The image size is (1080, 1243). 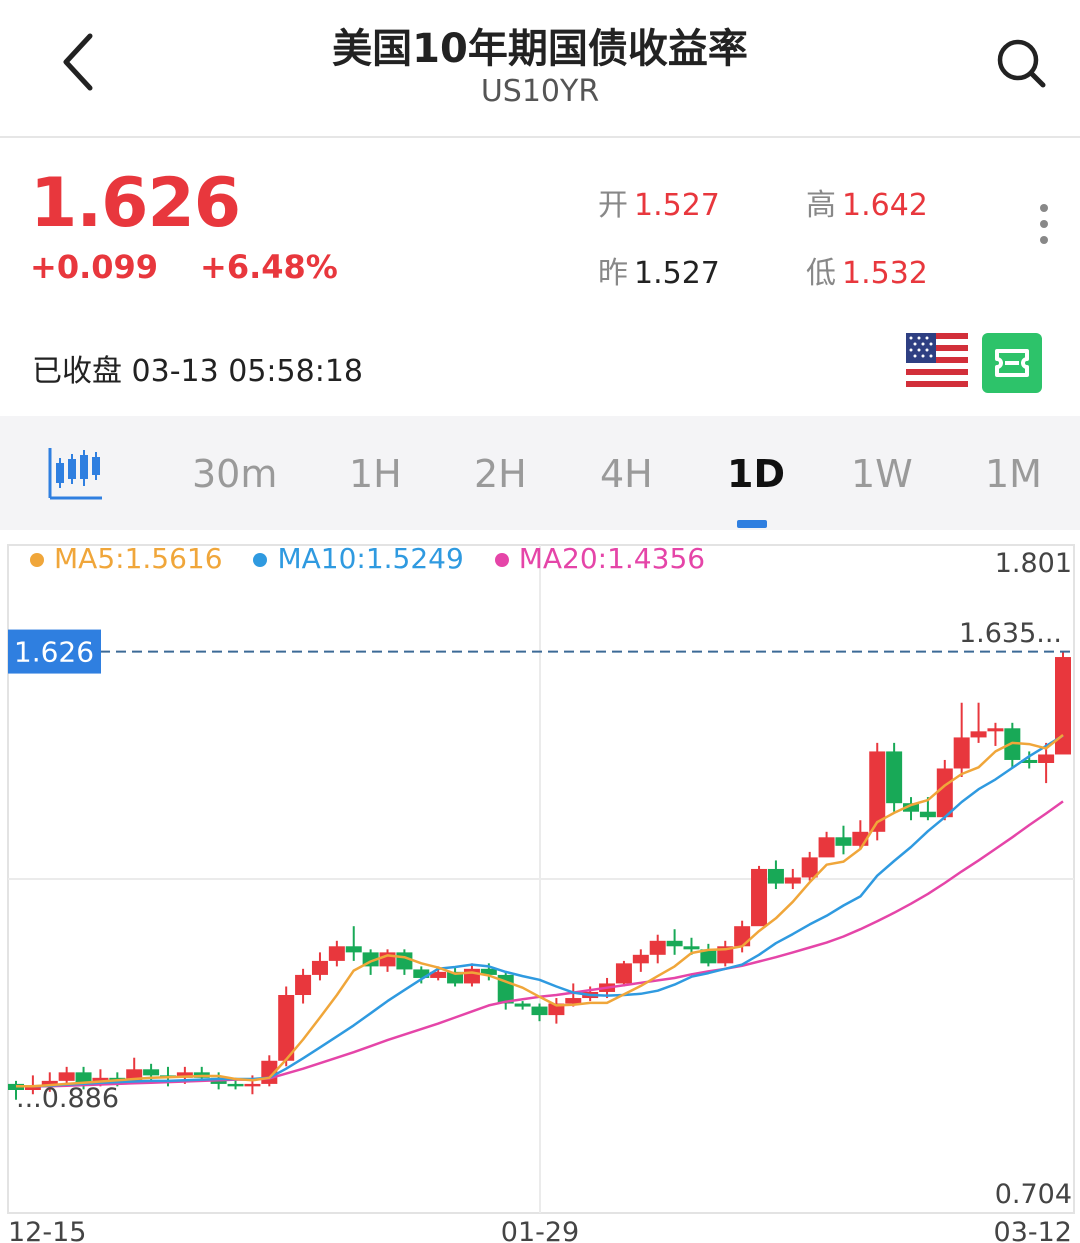 I want to click on market-status: 已收盘 03-13 05:58:18, so click(x=197, y=368).